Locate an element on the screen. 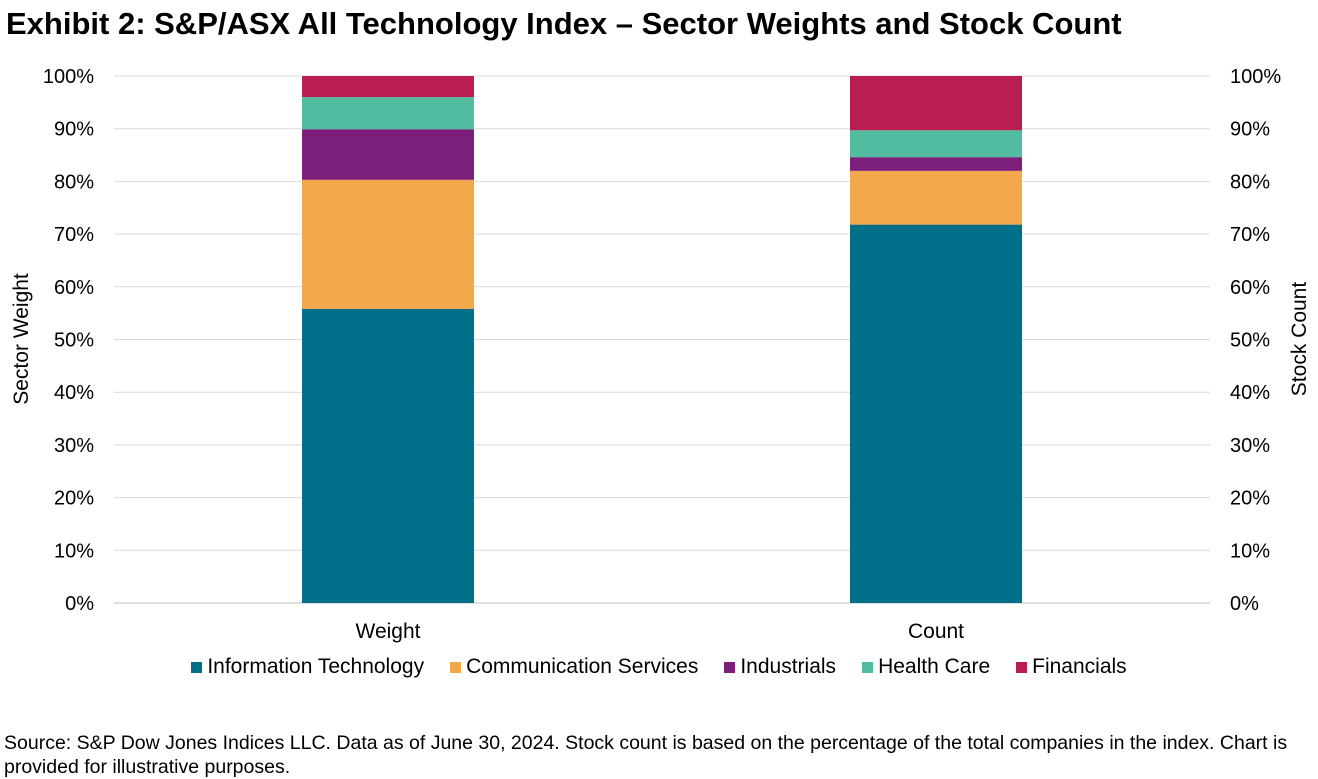 This screenshot has width=1318, height=779. legend-item: Financials is located at coordinates (1071, 667).